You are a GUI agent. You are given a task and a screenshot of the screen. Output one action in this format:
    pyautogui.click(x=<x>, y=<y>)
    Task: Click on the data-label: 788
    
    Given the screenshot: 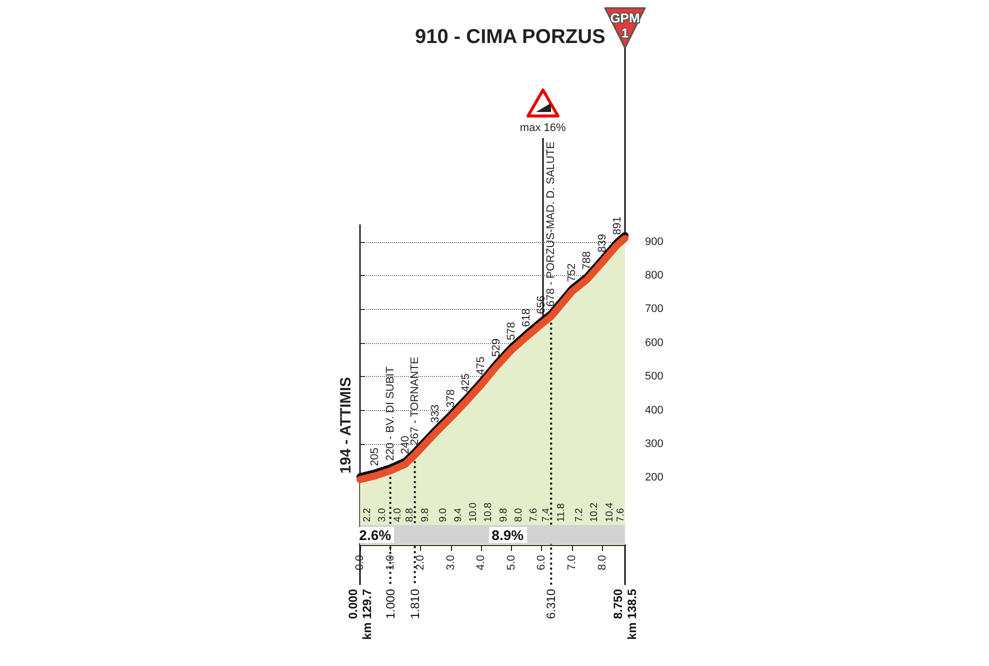 What is the action you would take?
    pyautogui.click(x=587, y=260)
    